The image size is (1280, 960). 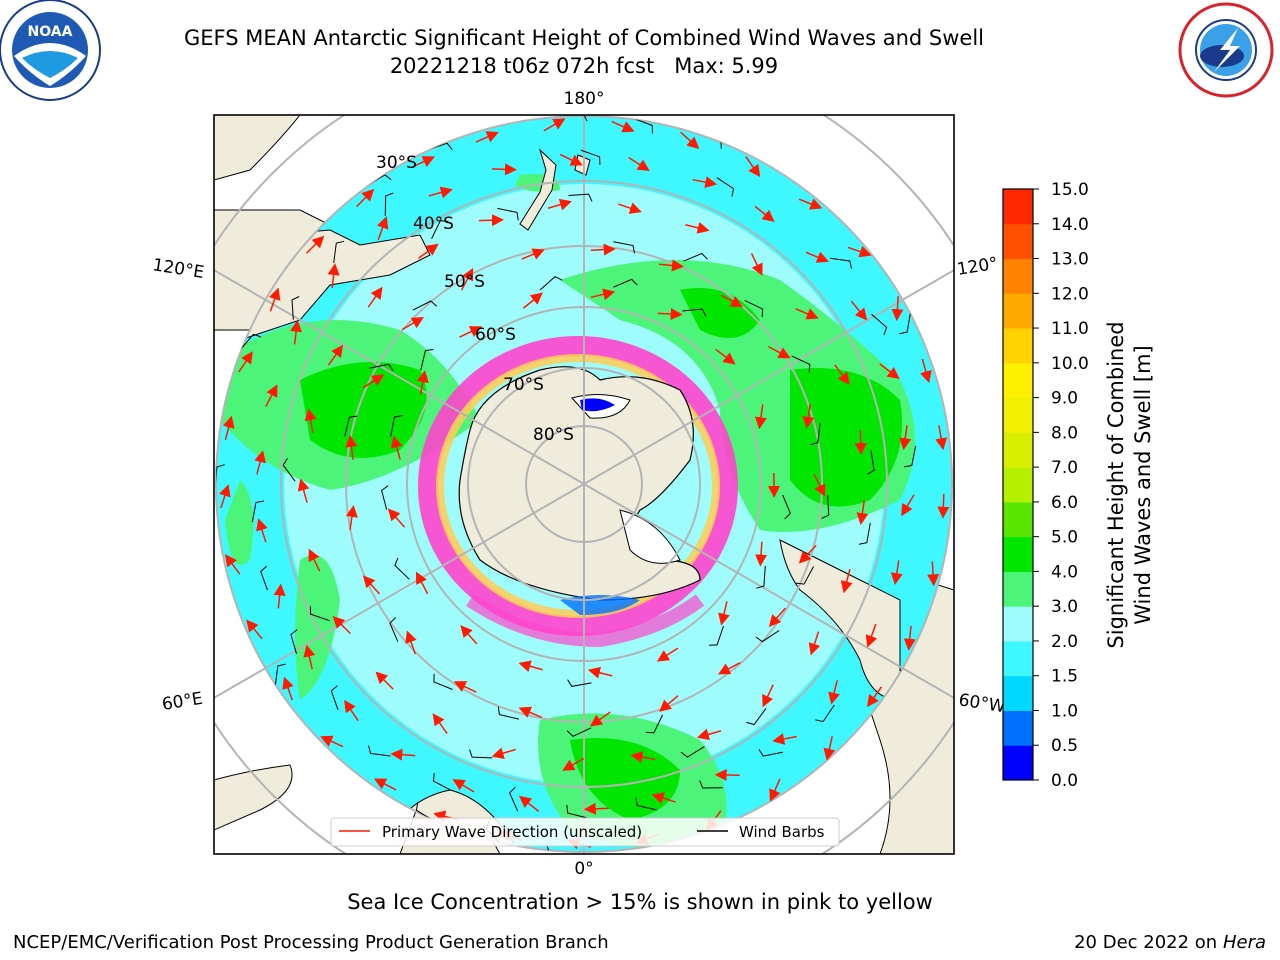 What do you see at coordinates (1064, 677) in the screenshot?
I see `colorbar-tick-label: 1.5` at bounding box center [1064, 677].